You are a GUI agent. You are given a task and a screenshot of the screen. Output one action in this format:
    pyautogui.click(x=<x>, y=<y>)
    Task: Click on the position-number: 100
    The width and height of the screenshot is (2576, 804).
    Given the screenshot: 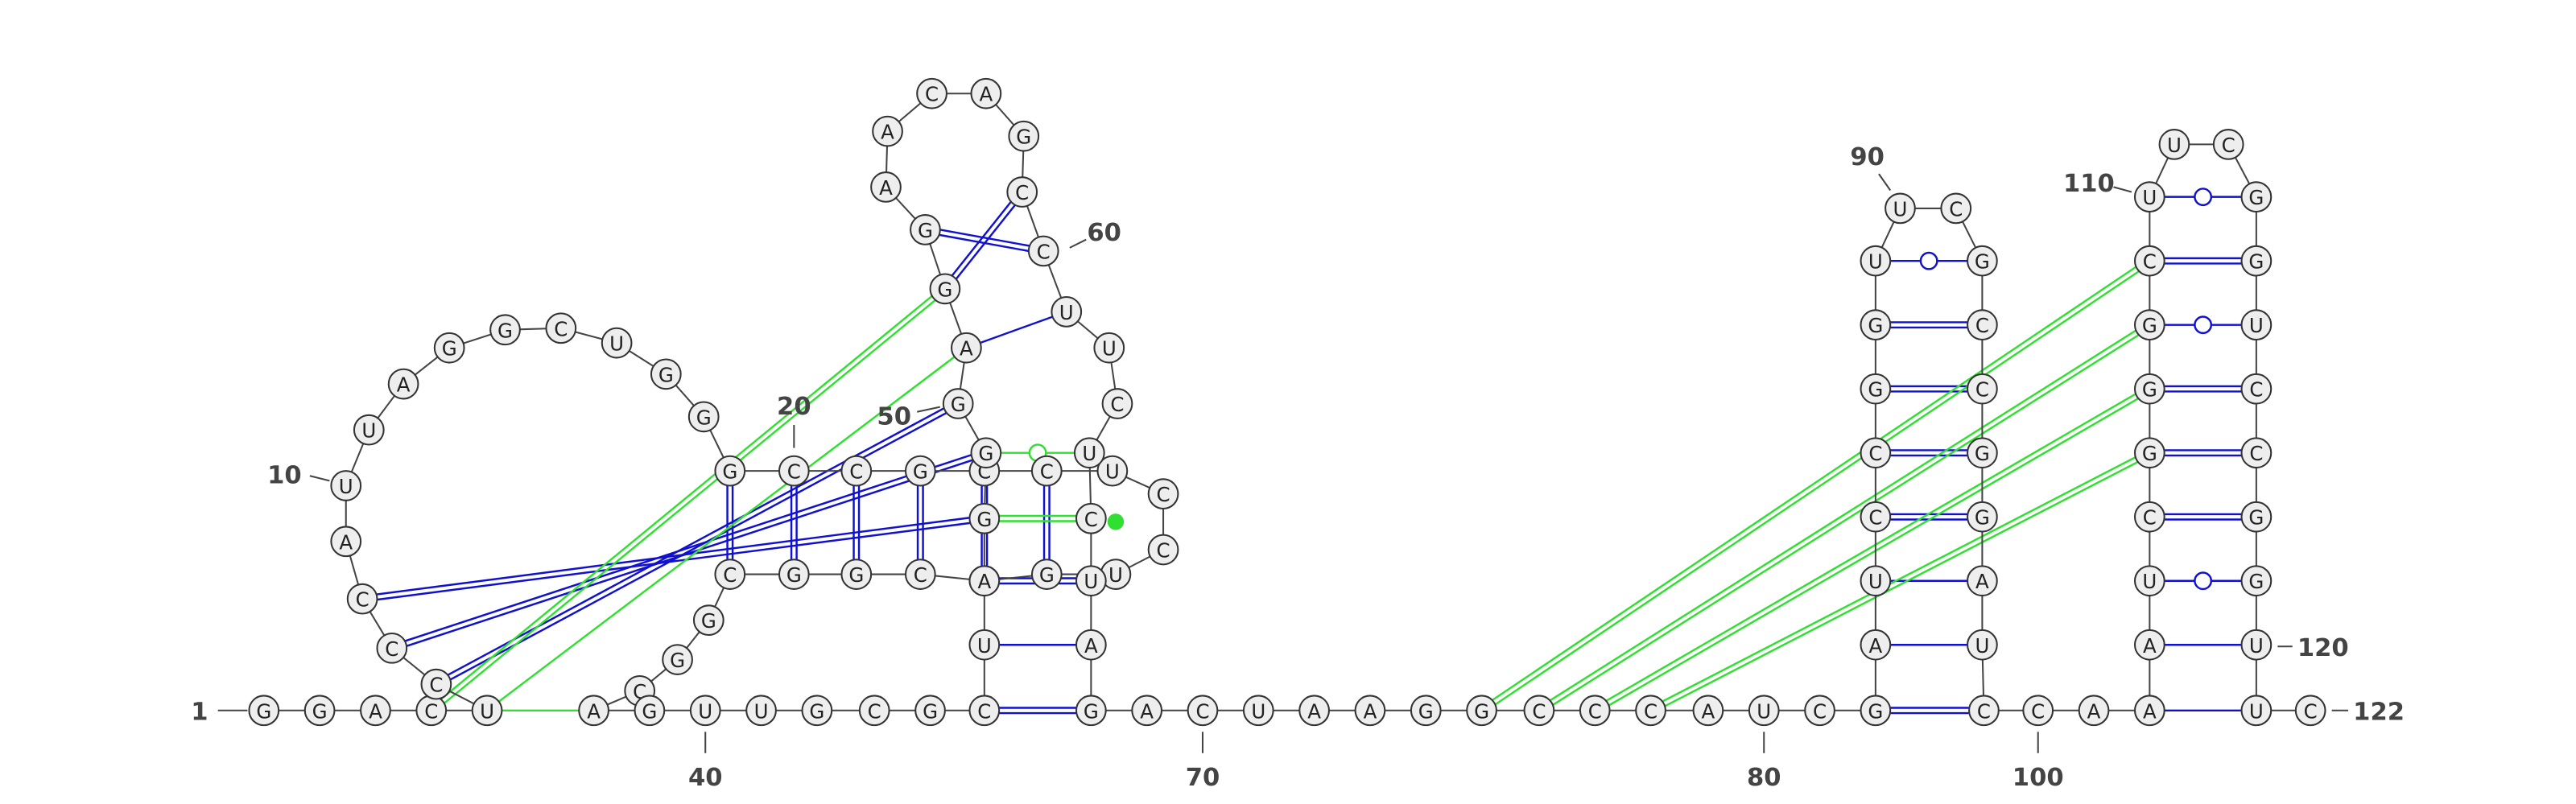 What is the action you would take?
    pyautogui.click(x=2038, y=778)
    